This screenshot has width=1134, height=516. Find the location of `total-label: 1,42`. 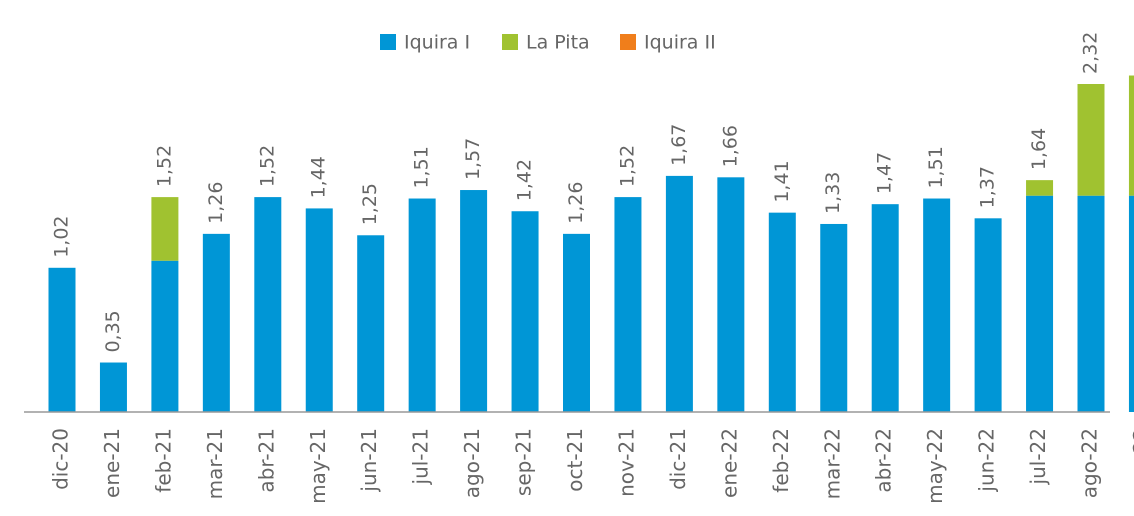

total-label: 1,42 is located at coordinates (525, 180).